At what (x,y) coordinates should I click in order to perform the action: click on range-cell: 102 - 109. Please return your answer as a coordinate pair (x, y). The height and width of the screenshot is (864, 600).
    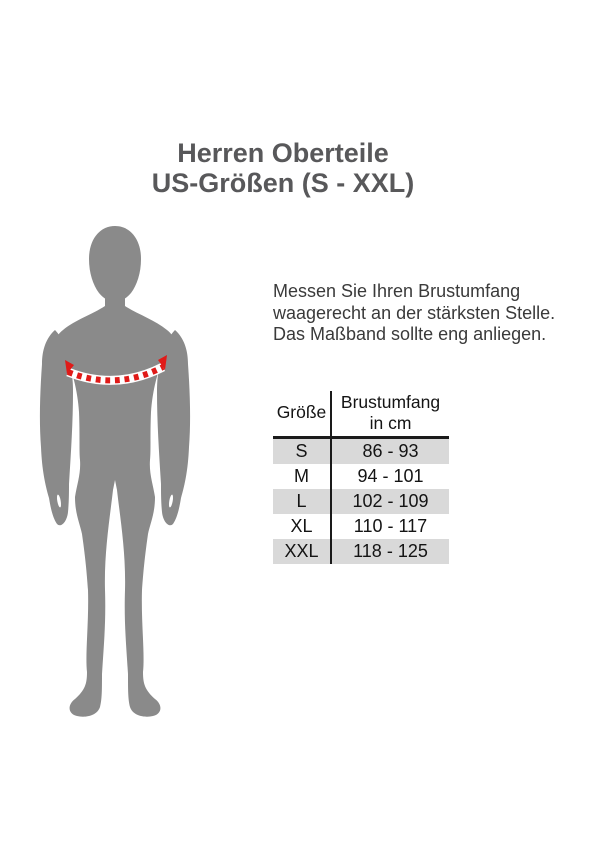
    Looking at the image, I should click on (389, 501).